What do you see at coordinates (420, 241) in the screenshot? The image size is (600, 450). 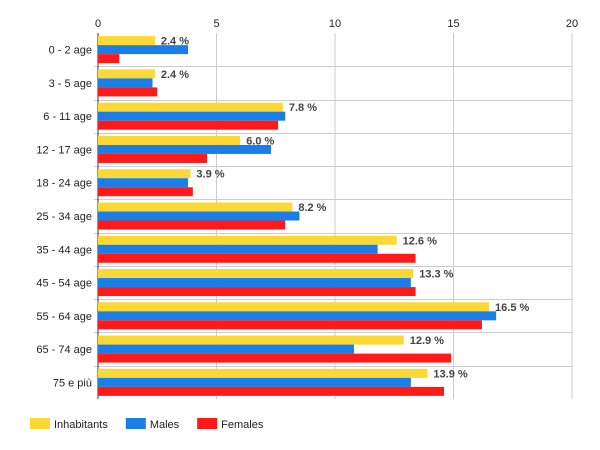 I see `data-label: 12.6 %` at bounding box center [420, 241].